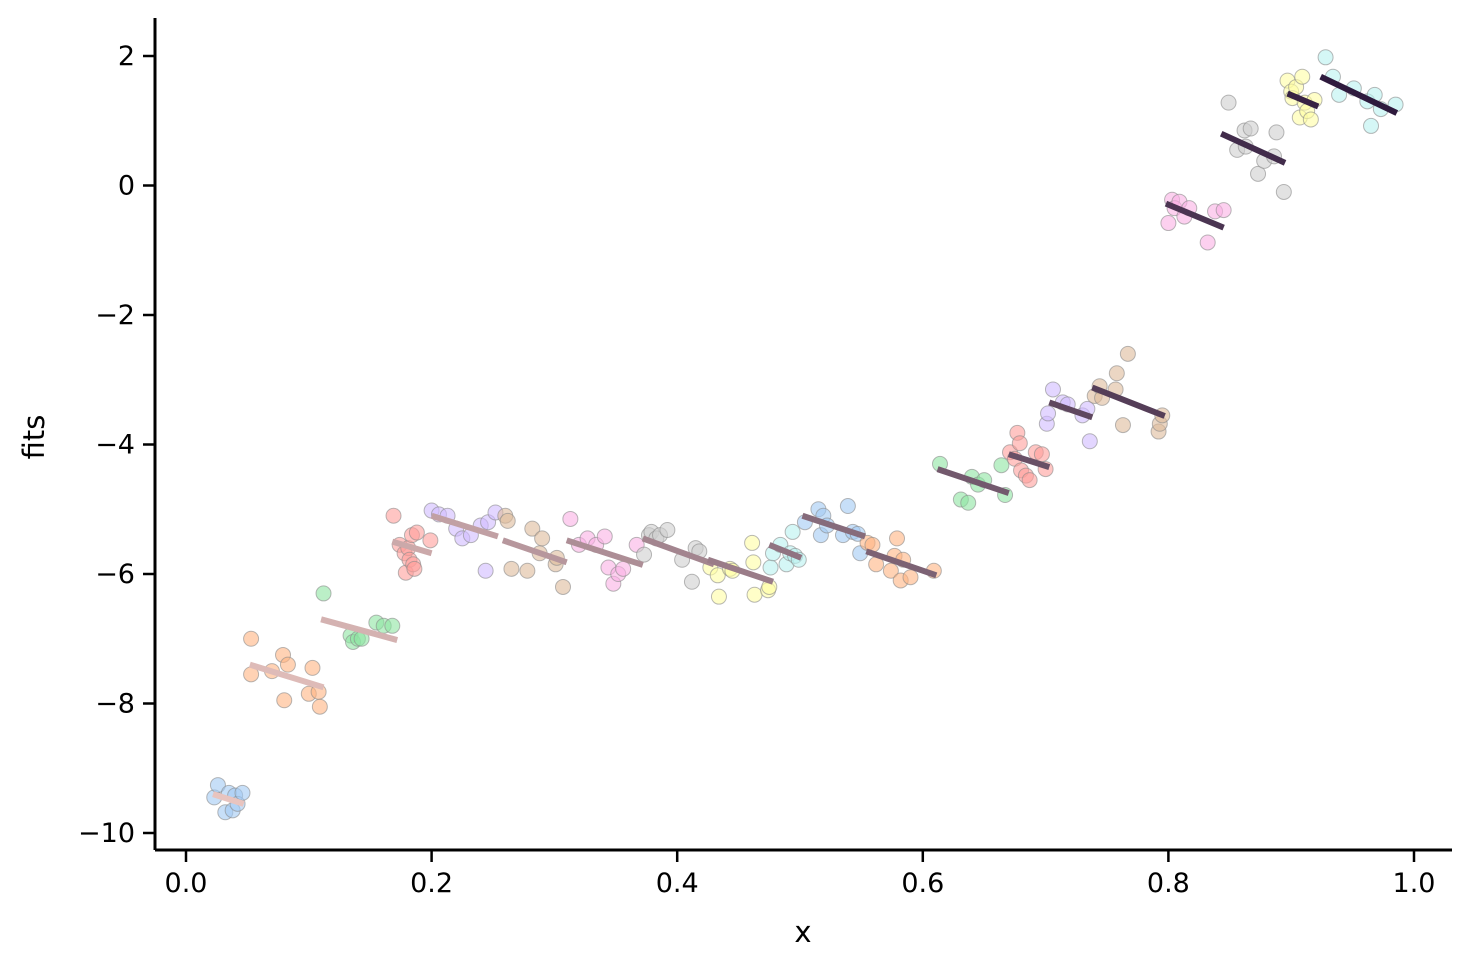 This screenshot has height=969, width=1471. I want to click on y-tick-label: −6, so click(115, 574).